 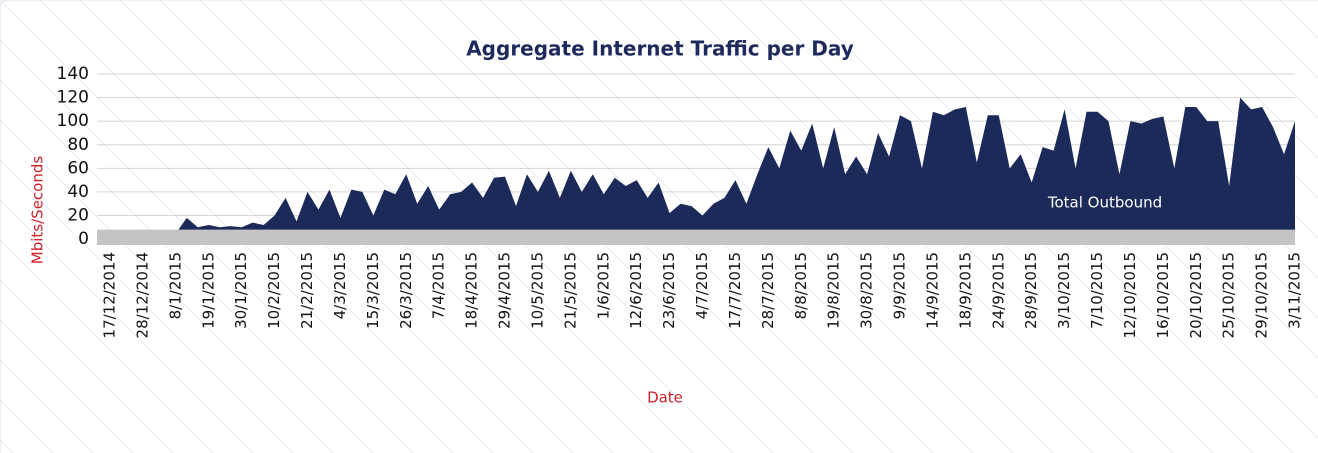 I want to click on x-tick-label: 8/8/2015, so click(x=801, y=285).